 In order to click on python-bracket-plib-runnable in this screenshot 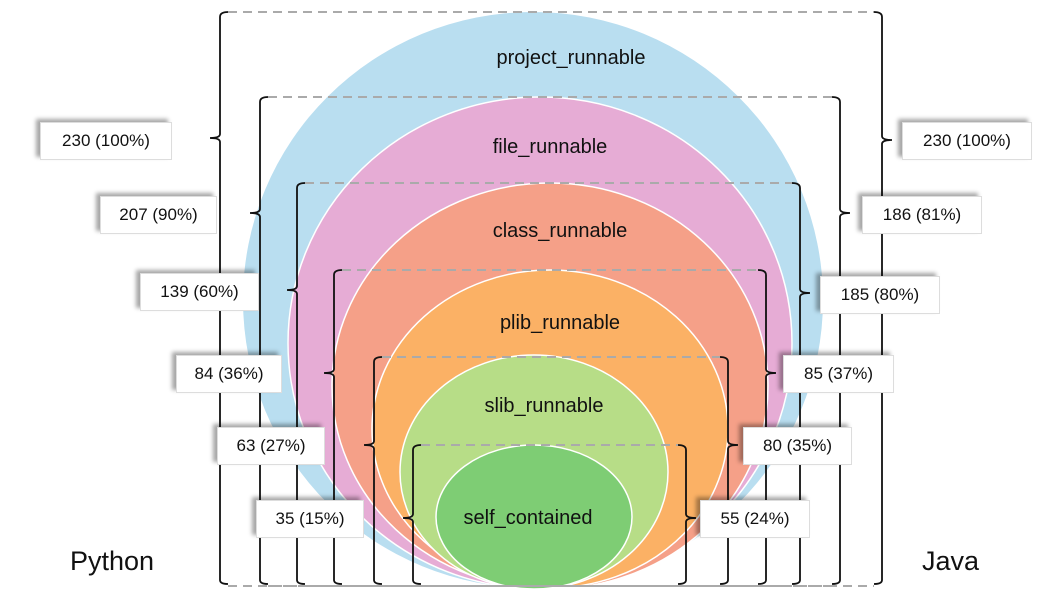, I will do `click(333, 427)`.